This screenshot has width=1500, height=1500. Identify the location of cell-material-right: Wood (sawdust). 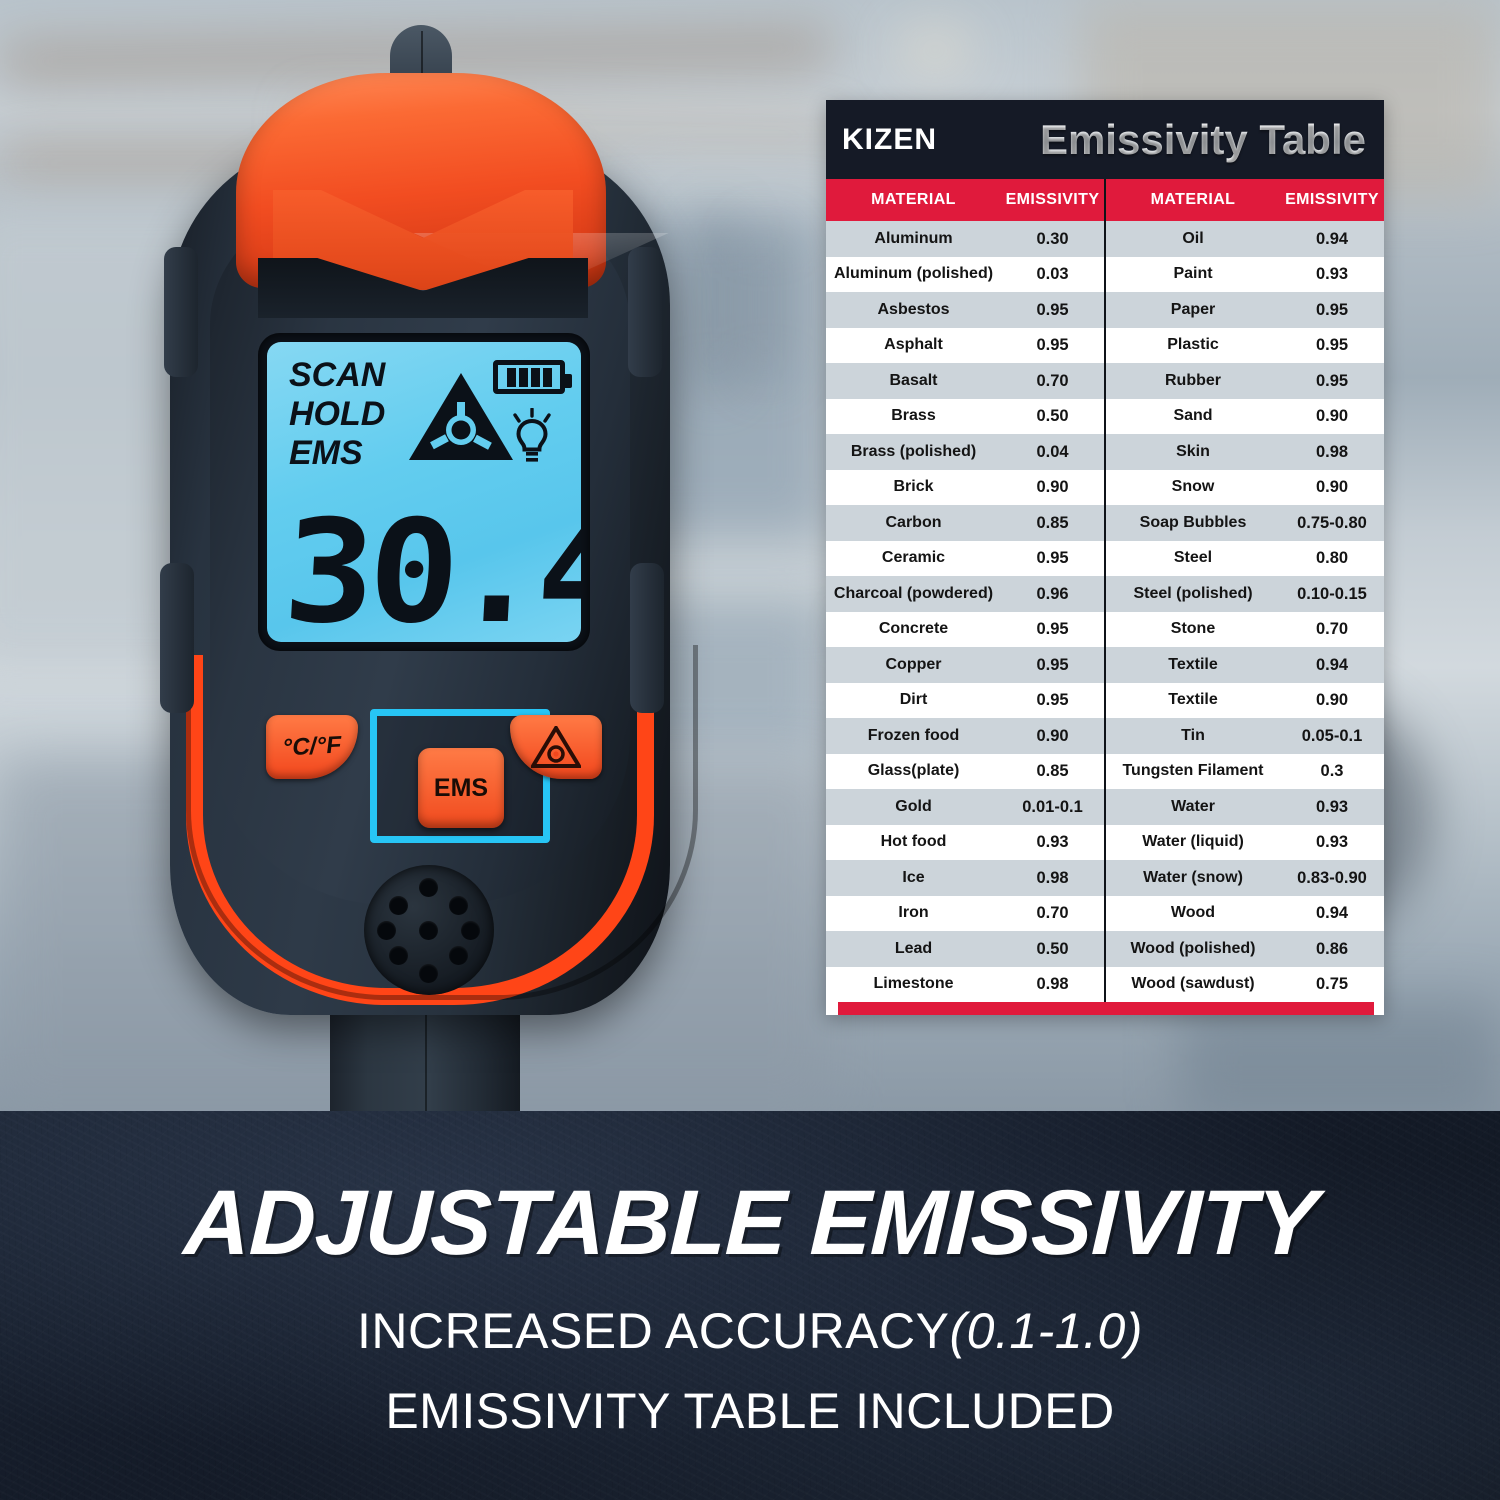
(1192, 984).